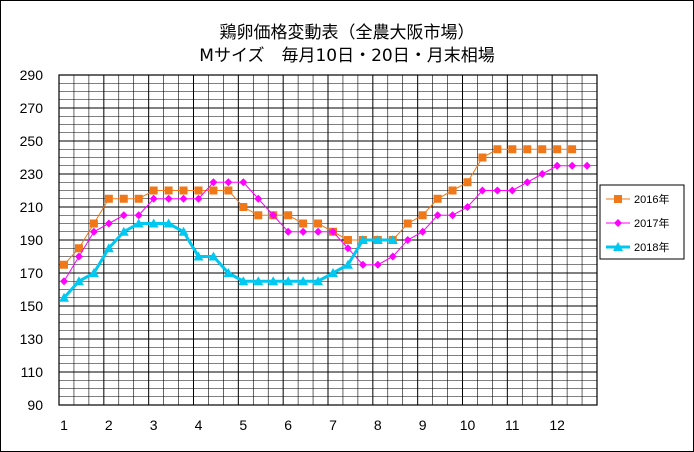 The width and height of the screenshot is (694, 452). Describe the element at coordinates (347, 33) in the screenshot. I see `chart-title: 鶏卵価格変動表（全農大阪市場）` at that location.